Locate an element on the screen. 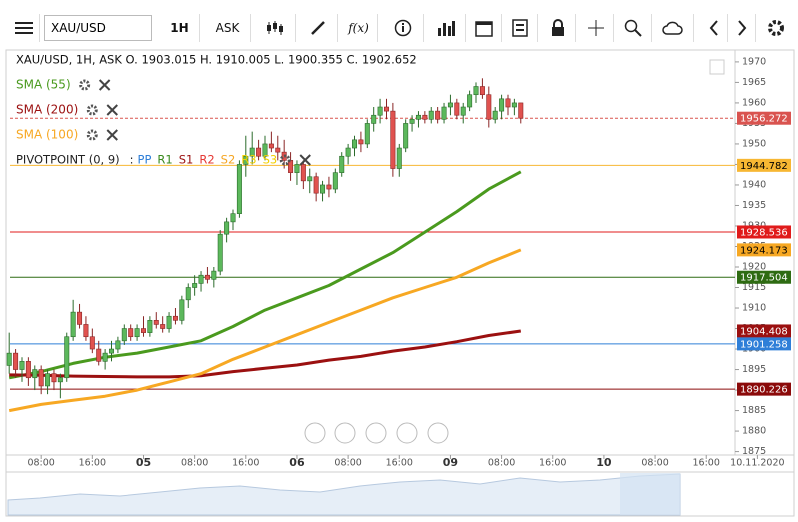 The image size is (798, 522). indicator-button: f(x) is located at coordinates (359, 28).